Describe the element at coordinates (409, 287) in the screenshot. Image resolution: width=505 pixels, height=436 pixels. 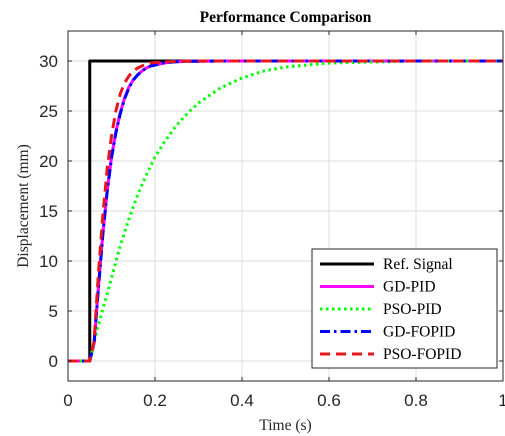
I see `legend-label: GD-PID` at that location.